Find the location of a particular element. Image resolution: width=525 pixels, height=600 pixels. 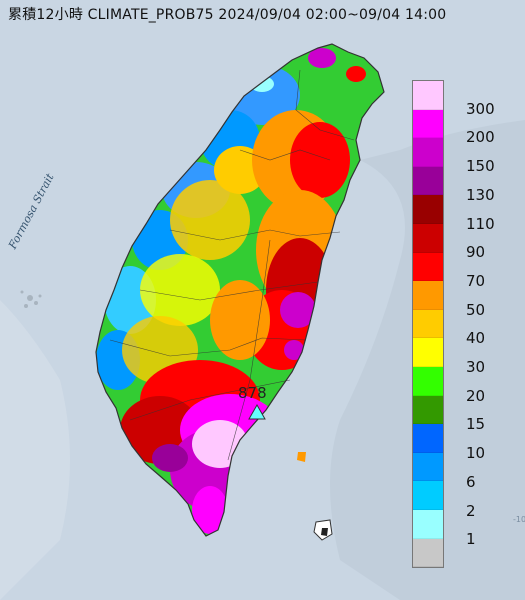

legend-label: 200 is located at coordinates (480, 137).